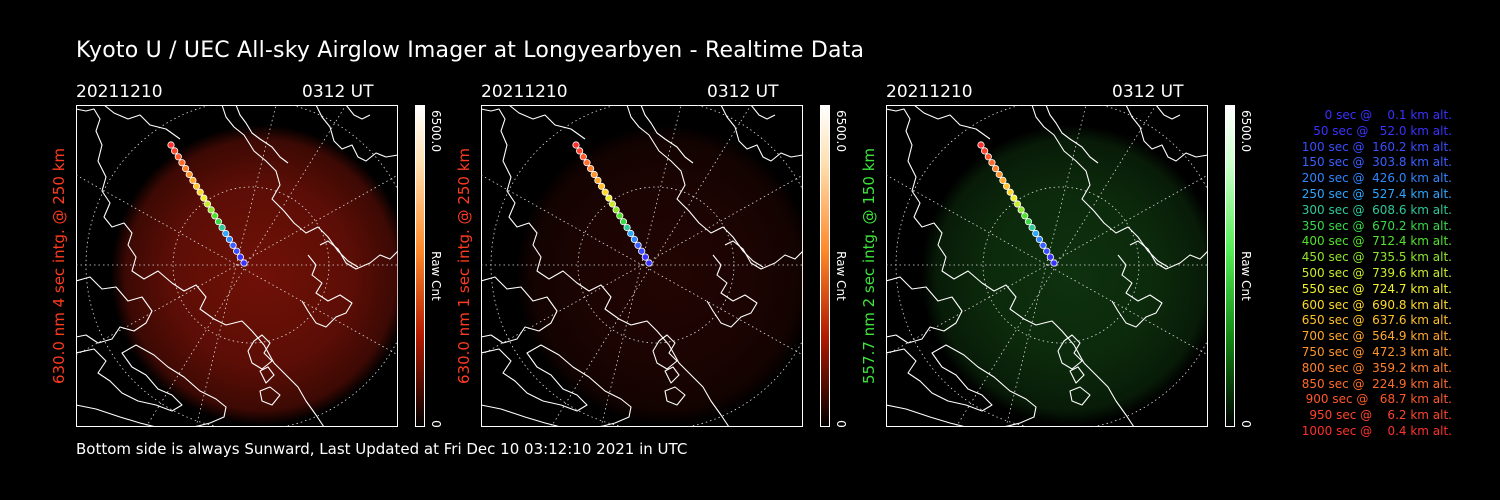 The image size is (1500, 500). I want to click on legend-row: 850 sec @ 224.9 km alt., so click(1374, 383).